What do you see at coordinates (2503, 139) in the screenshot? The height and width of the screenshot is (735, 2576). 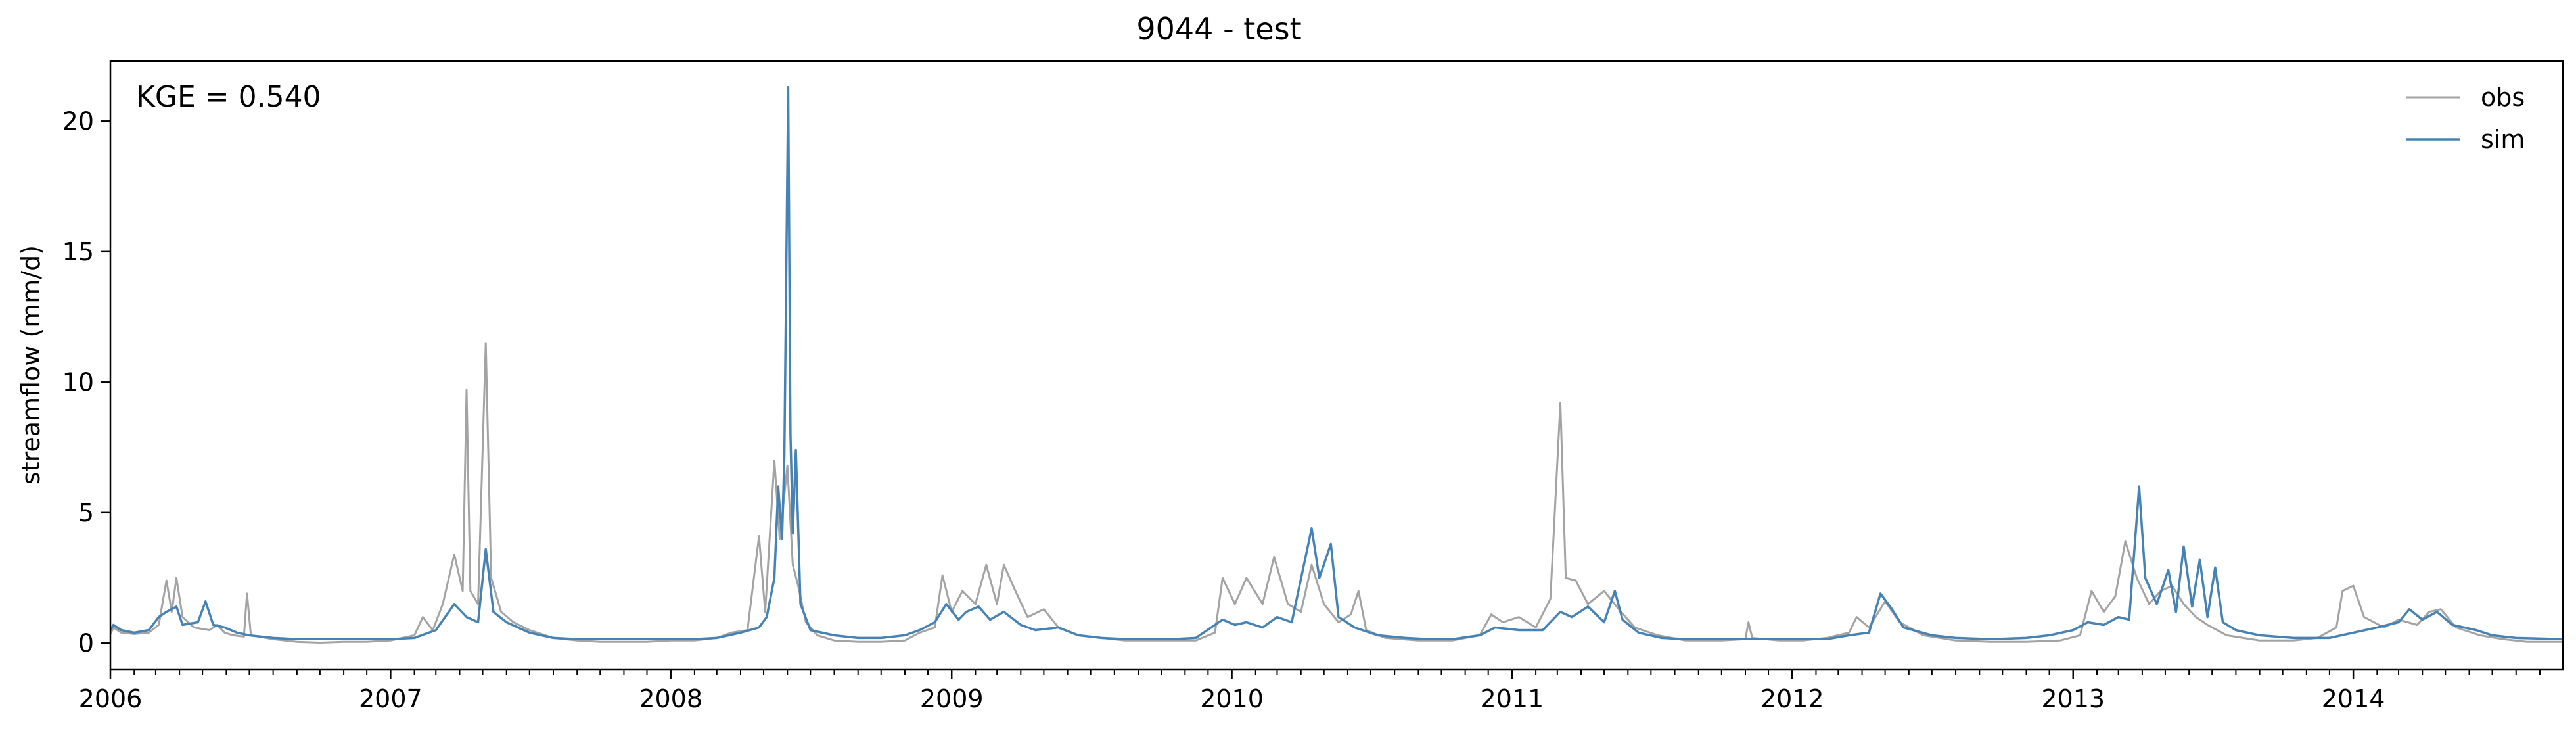 I see `legend-label-sim: sim` at bounding box center [2503, 139].